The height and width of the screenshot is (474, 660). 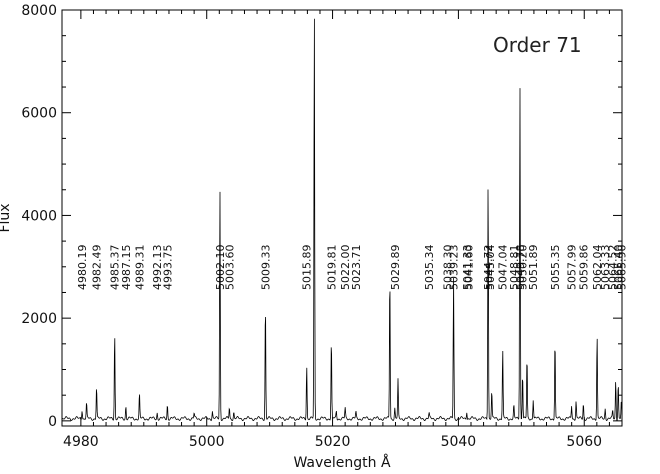 I want to click on line-label: 4987.15, so click(x=126, y=268).